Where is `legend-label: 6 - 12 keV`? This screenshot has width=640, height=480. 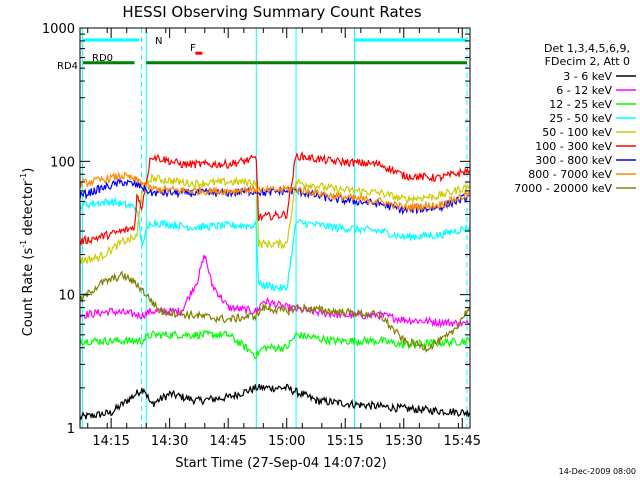 legend-label: 6 - 12 keV is located at coordinates (584, 90).